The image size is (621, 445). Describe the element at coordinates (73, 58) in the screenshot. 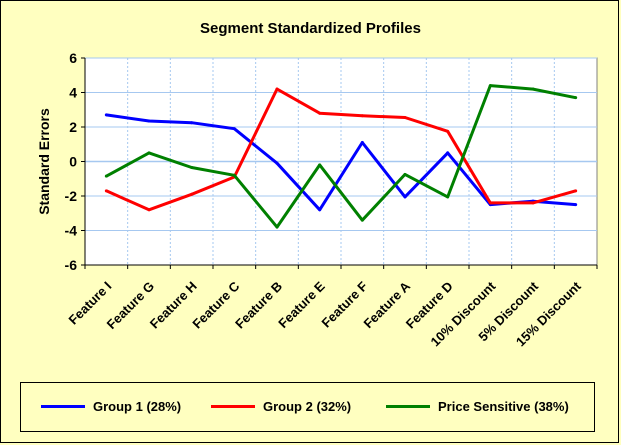

I see `y-tick-label: 6` at that location.